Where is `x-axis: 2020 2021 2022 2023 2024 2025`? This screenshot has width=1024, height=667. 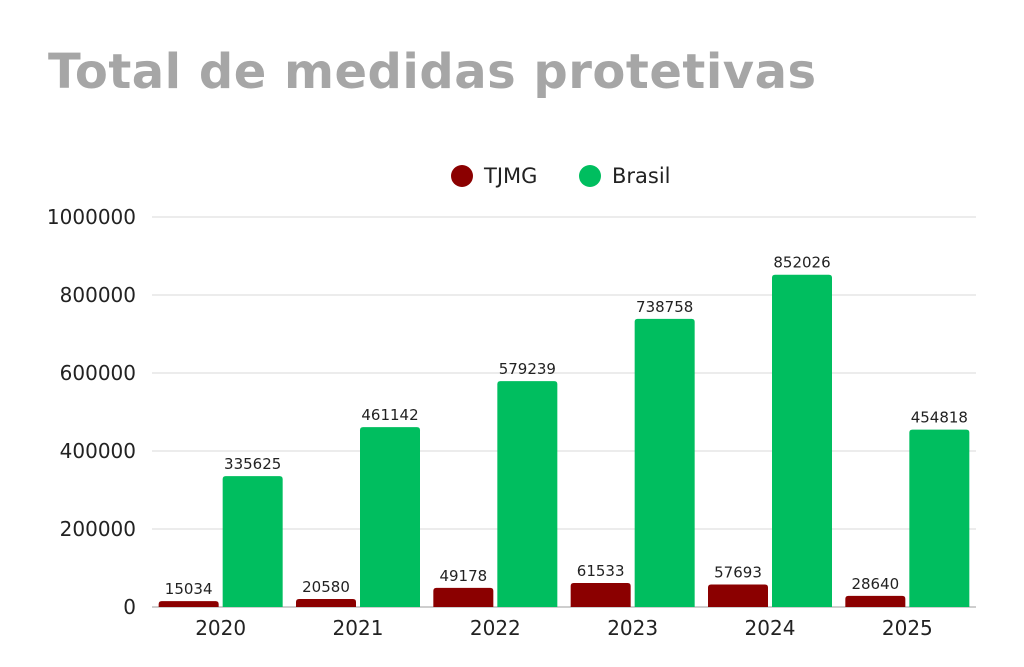 x-axis: 2020 2021 2022 2023 2024 2025 is located at coordinates (564, 628).